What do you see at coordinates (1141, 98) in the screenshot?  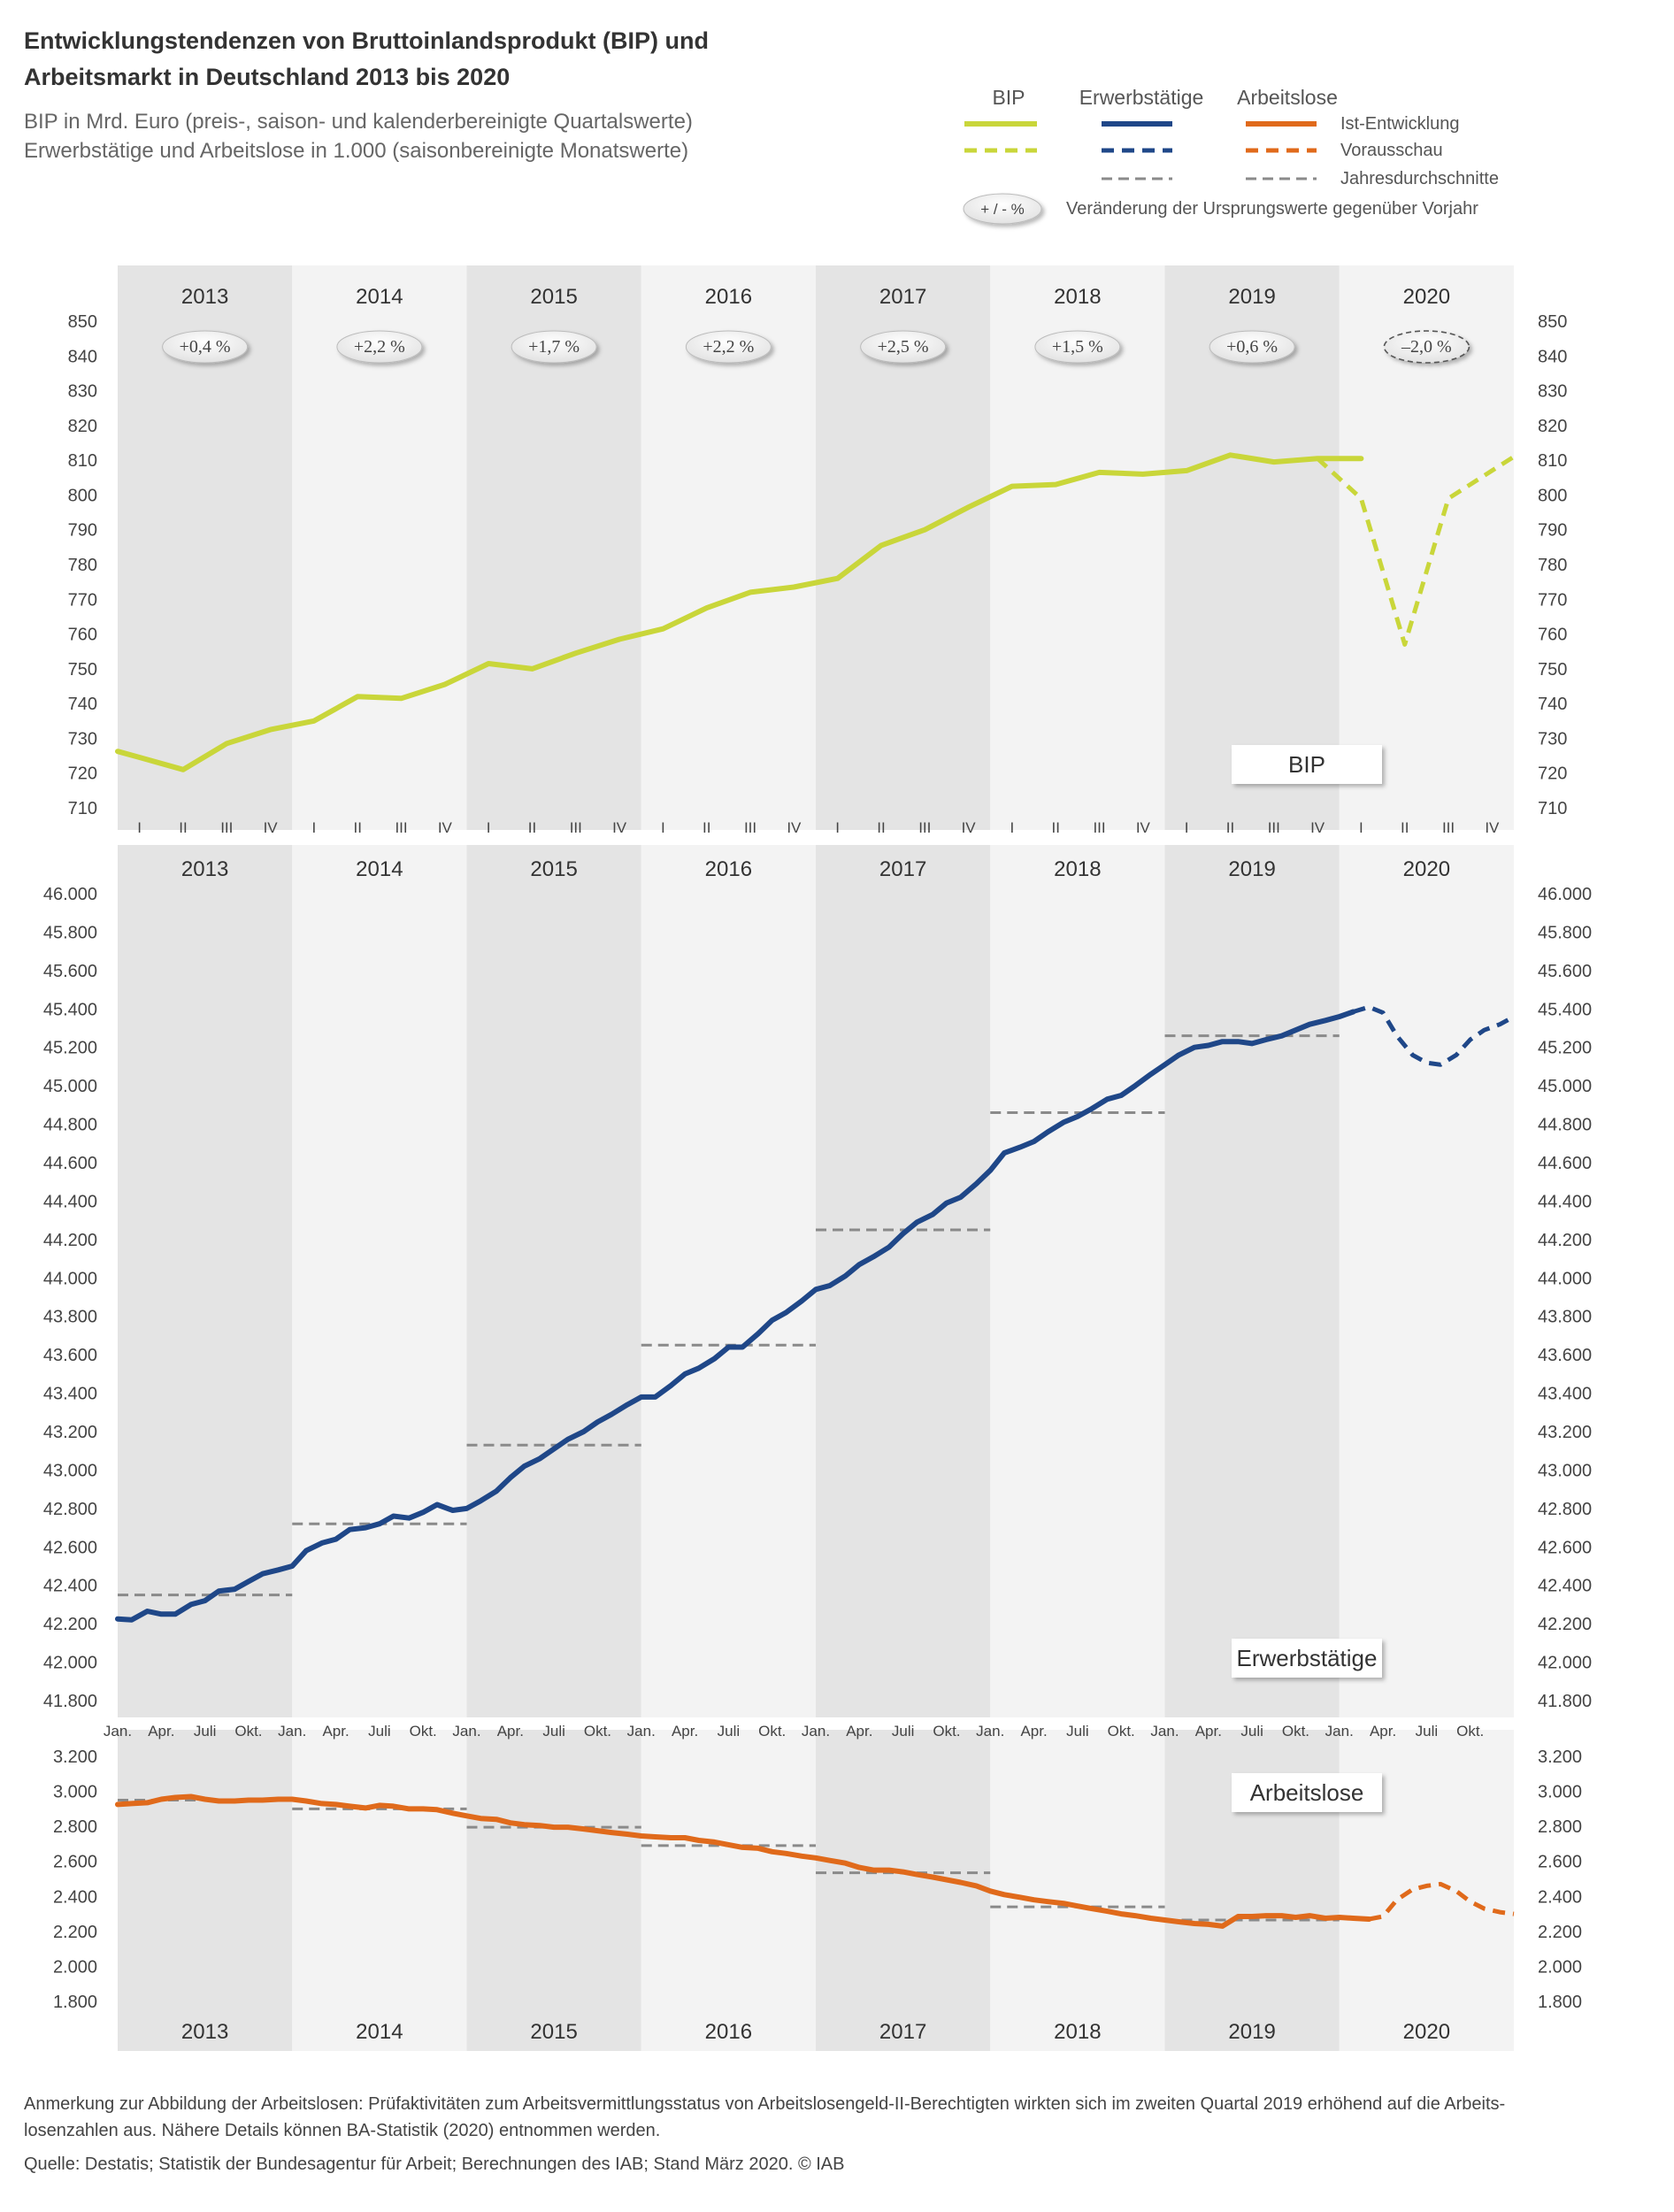 I see `legend-col-erwerbstaetige: Erwerbstätige` at bounding box center [1141, 98].